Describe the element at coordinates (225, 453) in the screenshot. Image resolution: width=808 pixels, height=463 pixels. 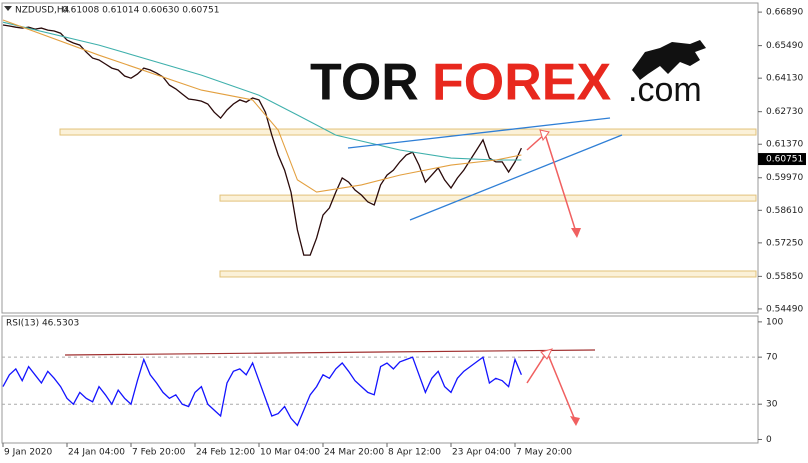
I see `x-tick-label: 24 Feb 12:00` at that location.